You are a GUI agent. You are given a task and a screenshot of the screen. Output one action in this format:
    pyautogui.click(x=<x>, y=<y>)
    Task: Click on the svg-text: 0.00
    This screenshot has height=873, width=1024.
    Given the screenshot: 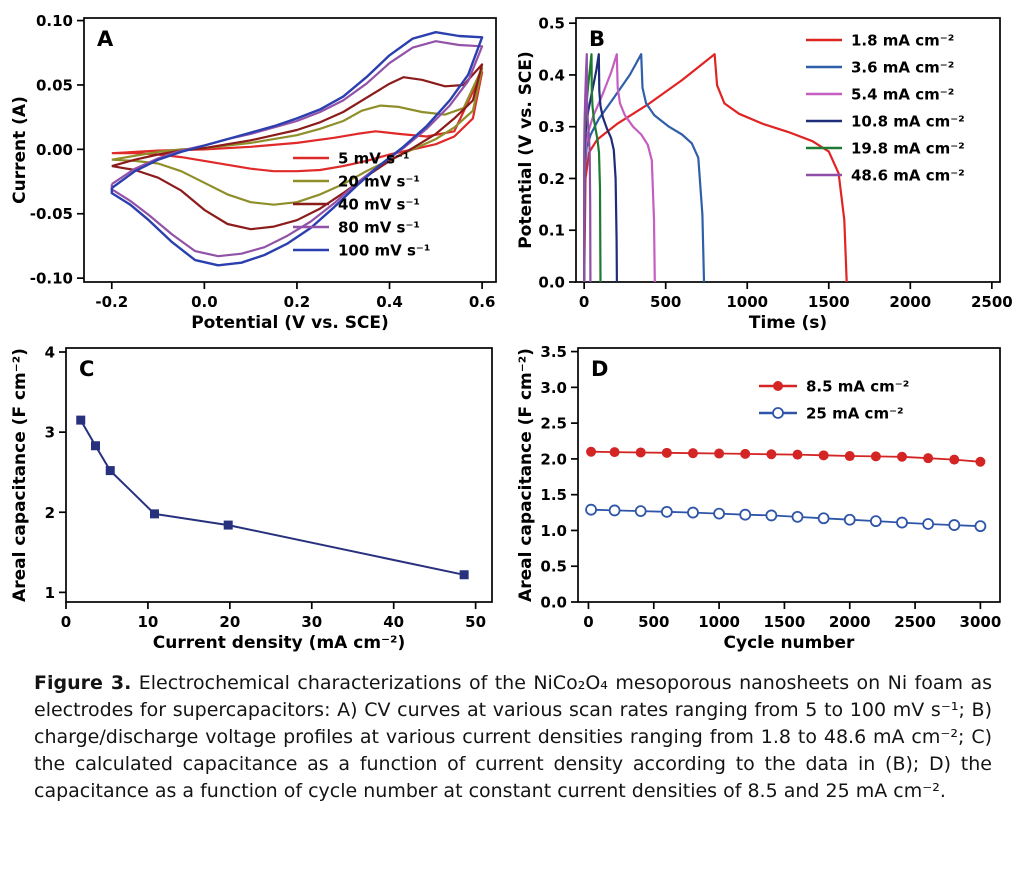 What is the action you would take?
    pyautogui.click(x=54, y=150)
    